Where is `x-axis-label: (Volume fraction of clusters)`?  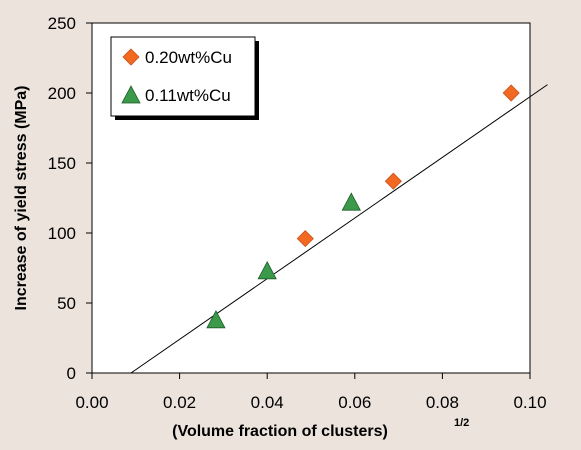
x-axis-label: (Volume fraction of clusters) is located at coordinates (280, 431).